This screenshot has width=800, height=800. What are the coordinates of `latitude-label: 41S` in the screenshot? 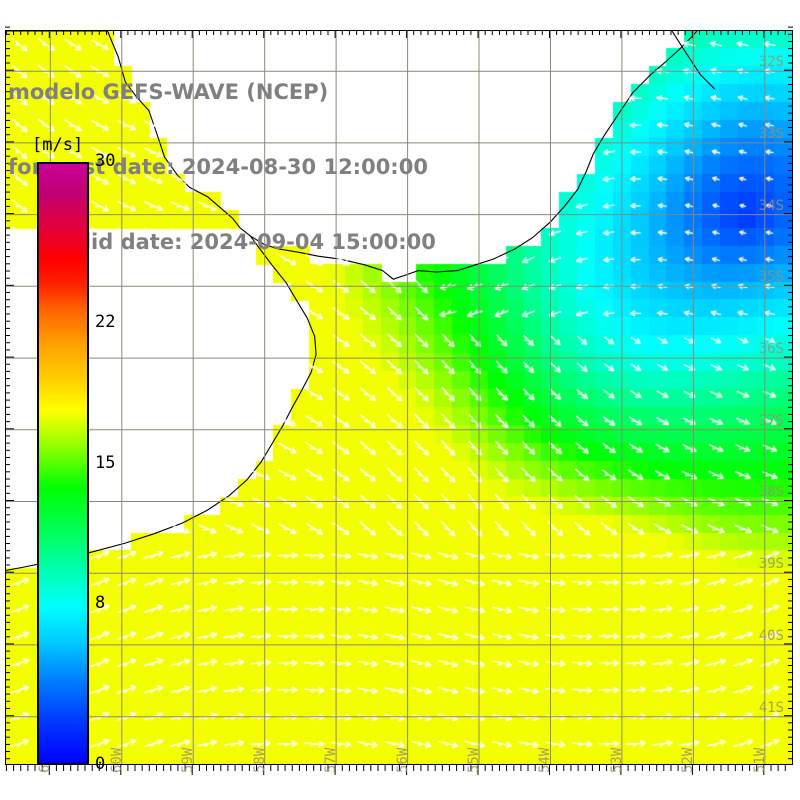 It's located at (771, 707).